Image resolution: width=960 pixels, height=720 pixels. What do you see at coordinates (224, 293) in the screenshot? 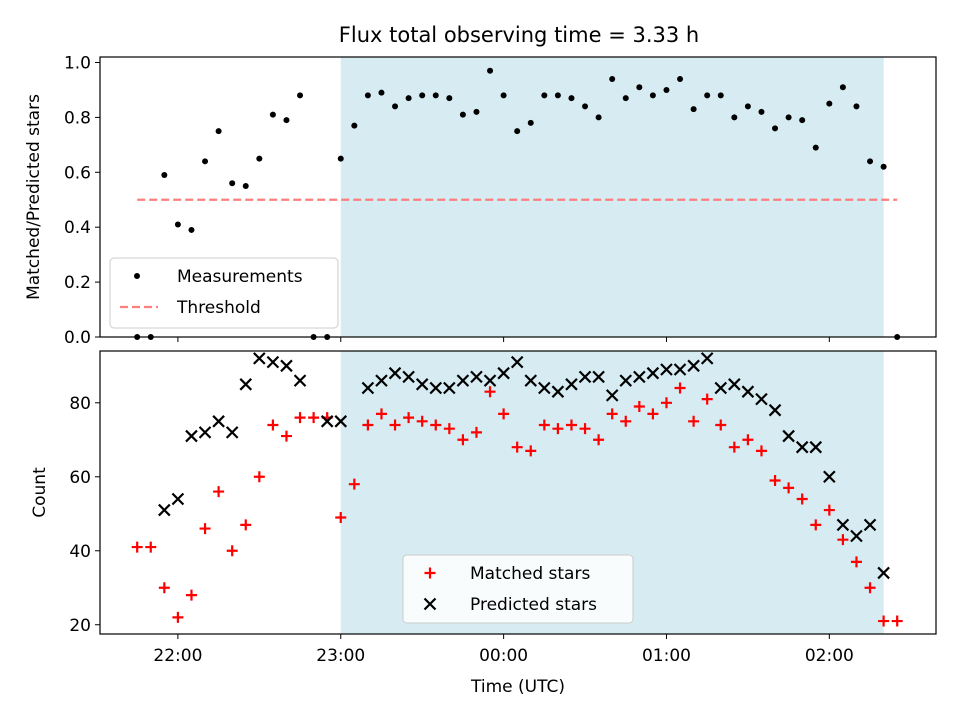
I see `legend: Measurements Threshold` at bounding box center [224, 293].